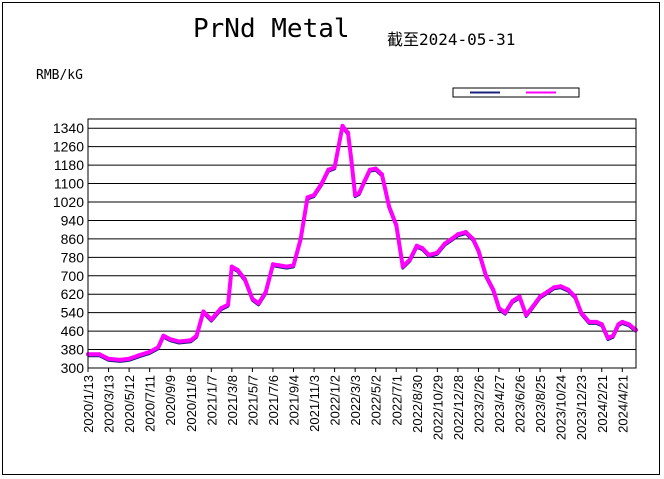  I want to click on x-tick-label: 2022/1/2, so click(335, 400).